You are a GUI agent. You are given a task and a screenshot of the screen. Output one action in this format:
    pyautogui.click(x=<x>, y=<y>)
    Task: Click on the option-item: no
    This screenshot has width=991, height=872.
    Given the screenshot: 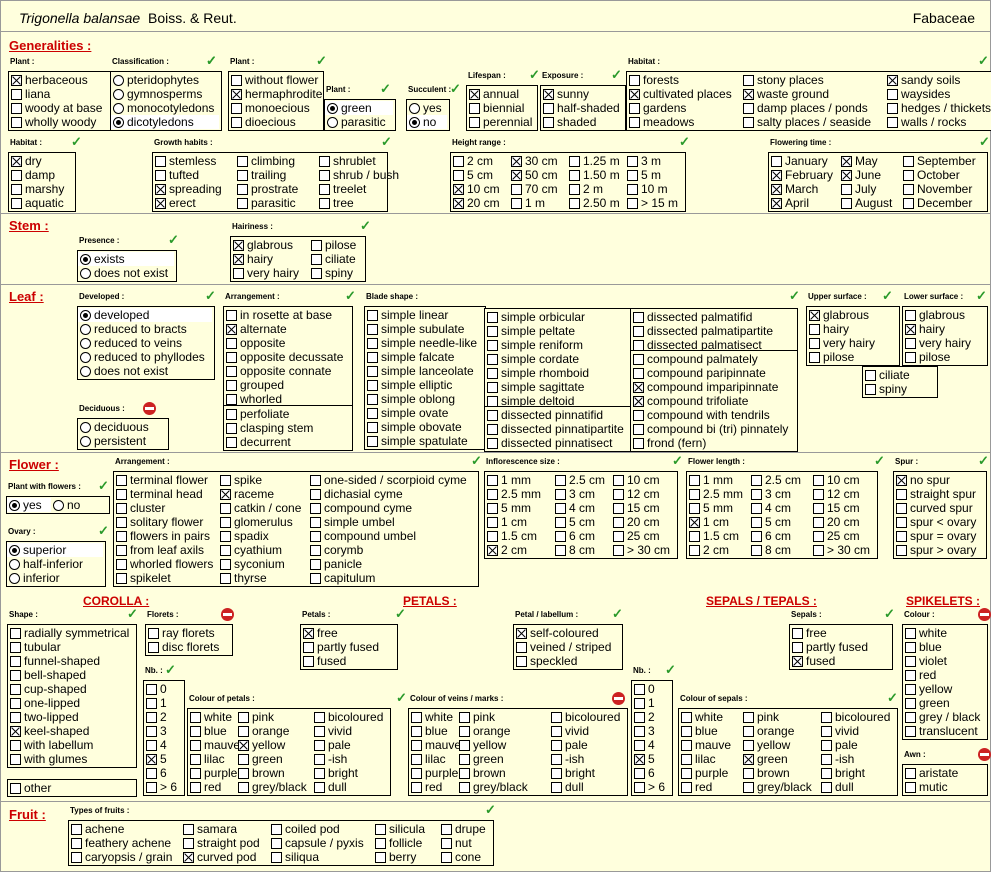 What is the action you would take?
    pyautogui.click(x=78, y=505)
    